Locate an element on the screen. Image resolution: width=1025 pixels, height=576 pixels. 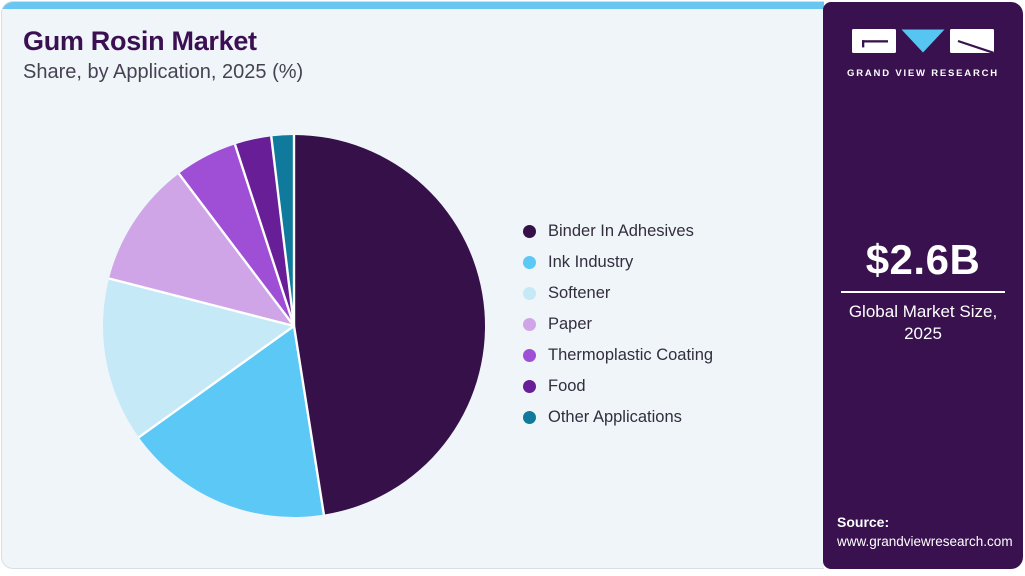
legend-label: Binder In Adhesives is located at coordinates (621, 230).